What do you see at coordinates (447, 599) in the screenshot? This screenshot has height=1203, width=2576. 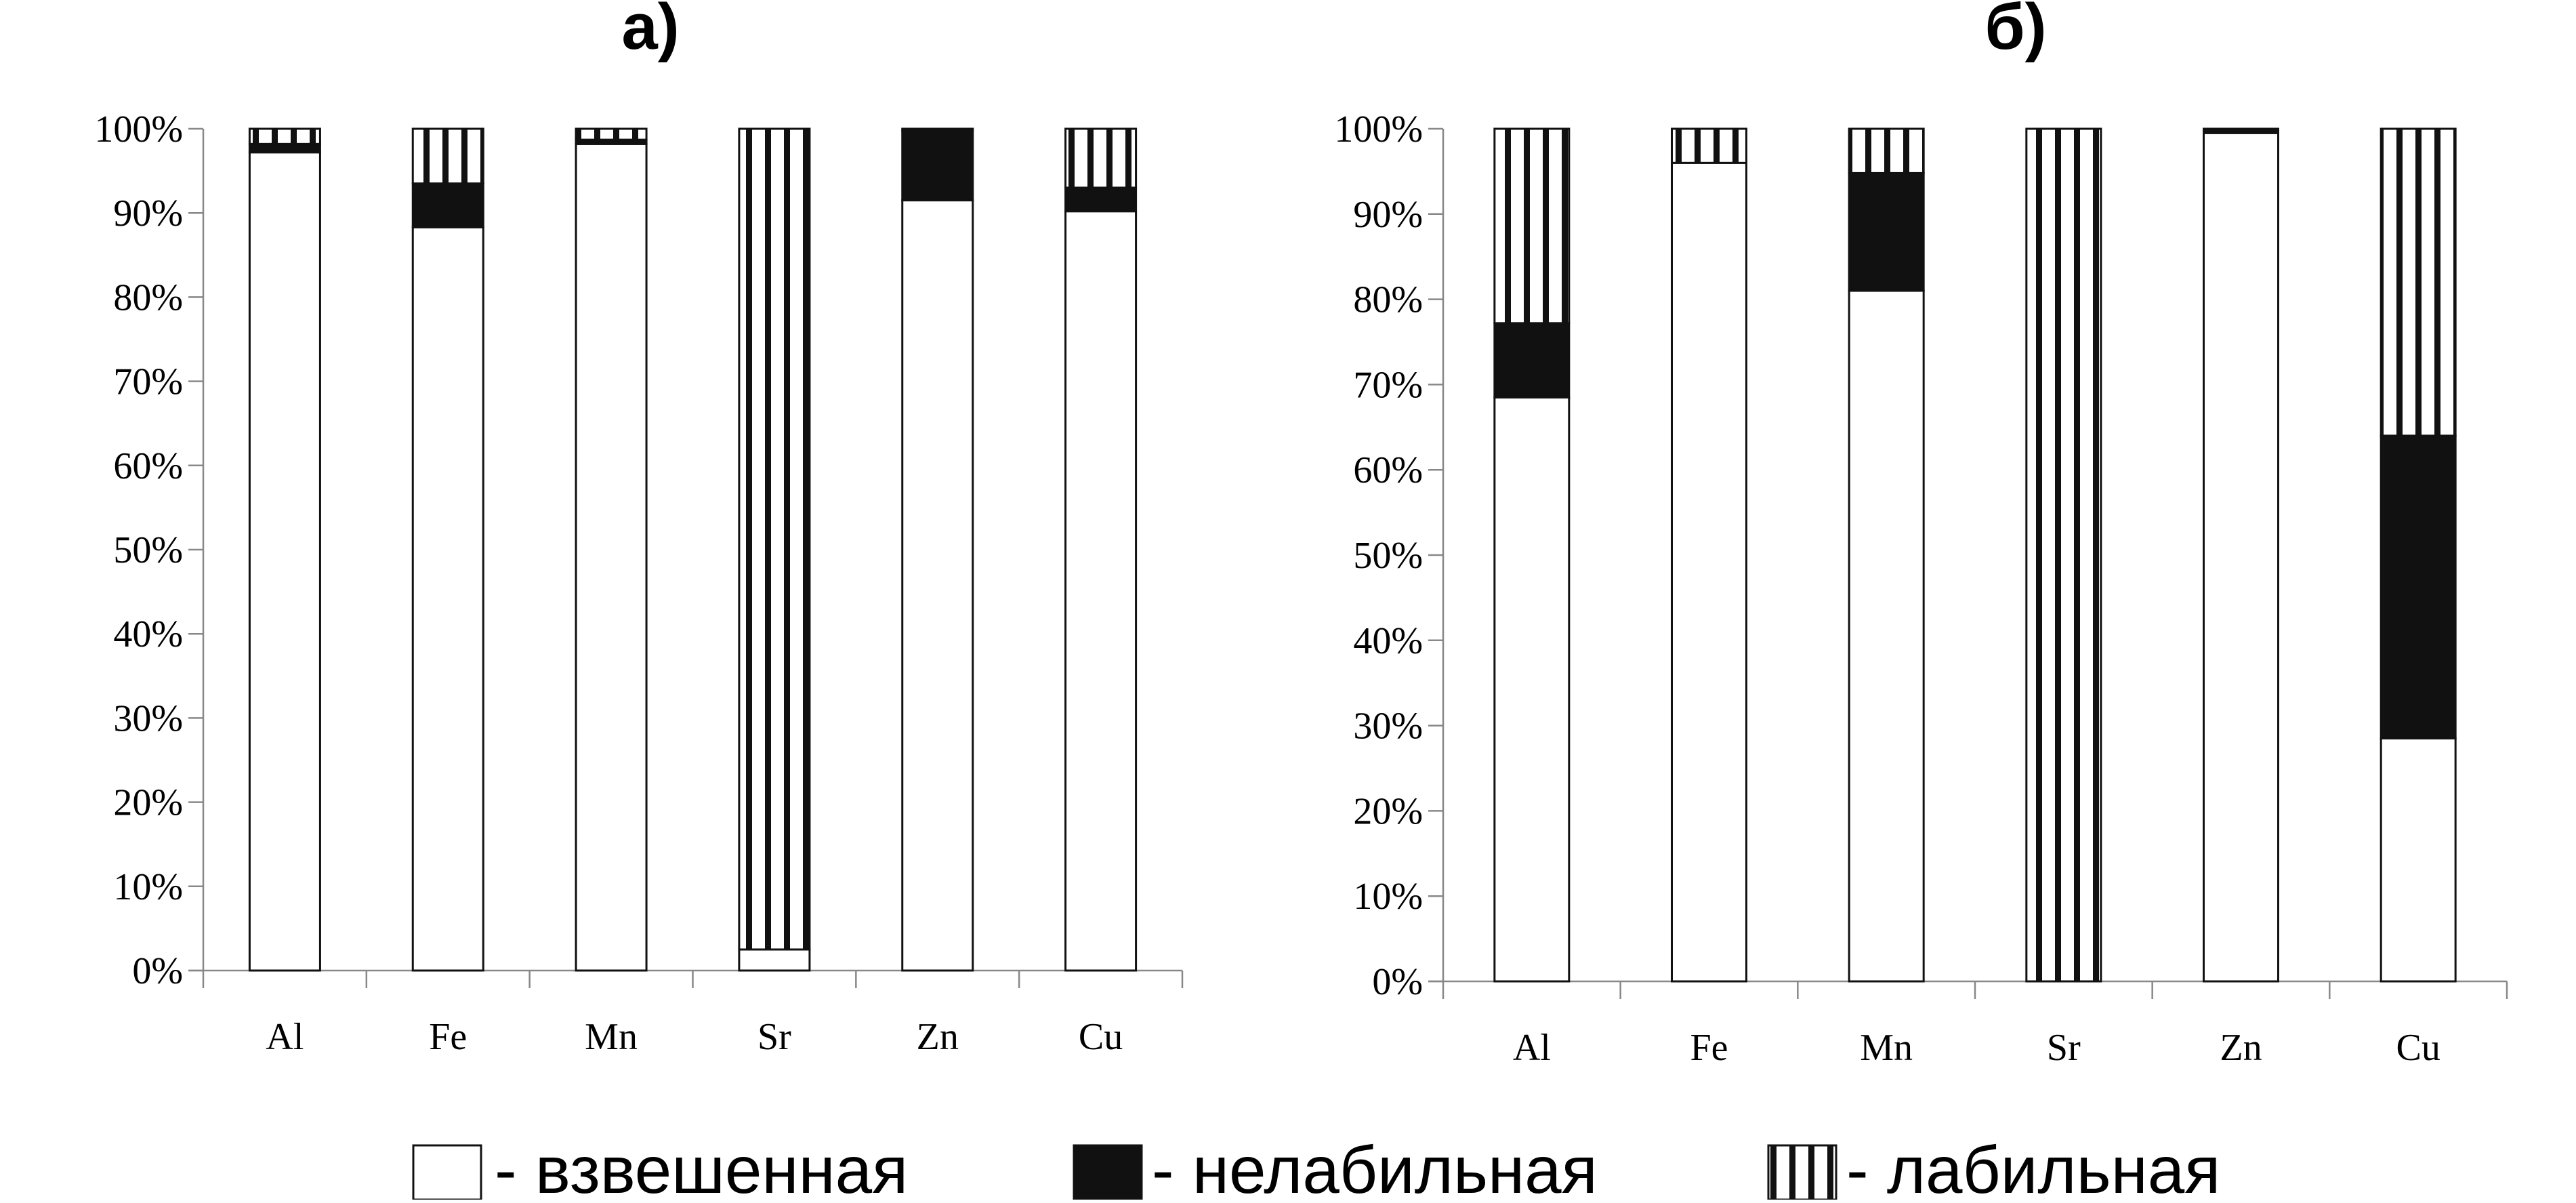 I see `bar-segment-suspended-fe-a` at bounding box center [447, 599].